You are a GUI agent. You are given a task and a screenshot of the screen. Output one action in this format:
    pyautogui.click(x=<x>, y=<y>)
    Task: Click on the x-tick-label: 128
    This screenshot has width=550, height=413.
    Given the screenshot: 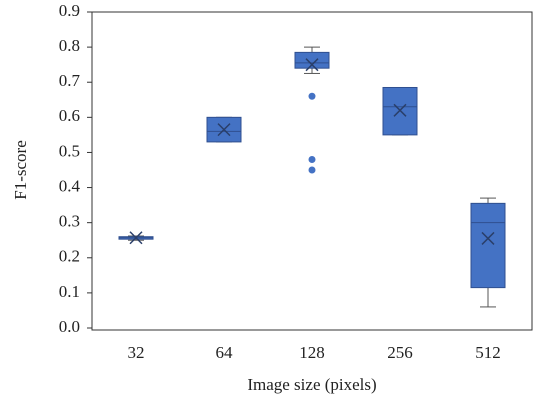 What is the action you would take?
    pyautogui.click(x=312, y=352)
    